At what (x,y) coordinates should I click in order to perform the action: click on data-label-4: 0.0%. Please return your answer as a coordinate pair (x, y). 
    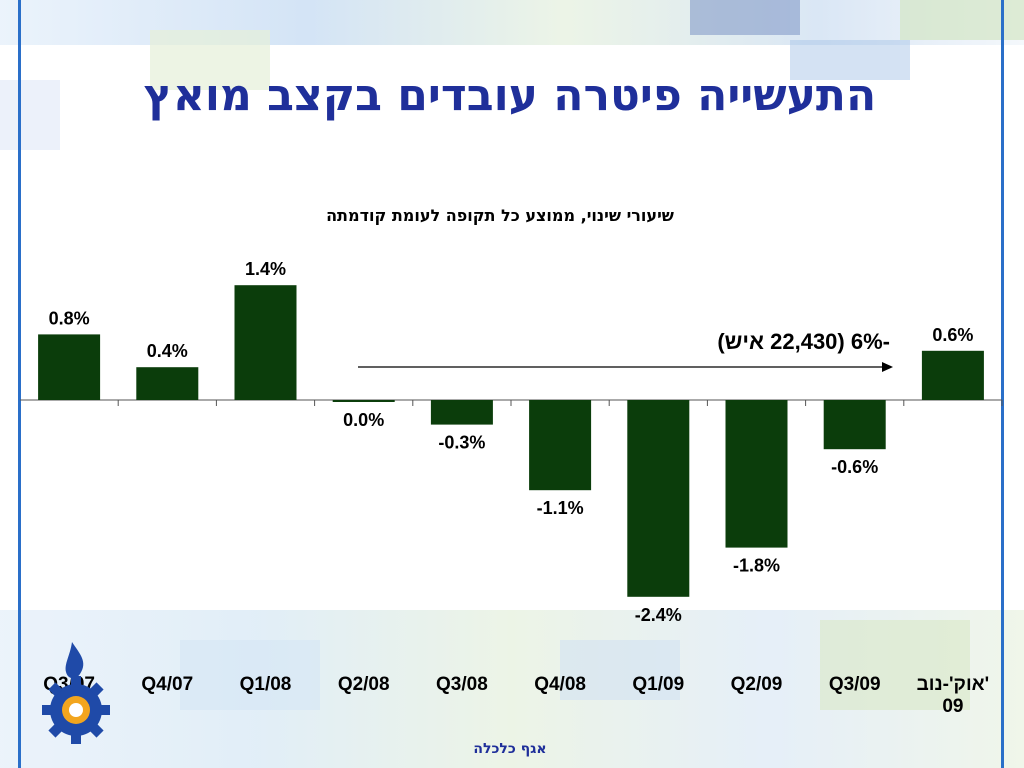
    Looking at the image, I should click on (363, 420).